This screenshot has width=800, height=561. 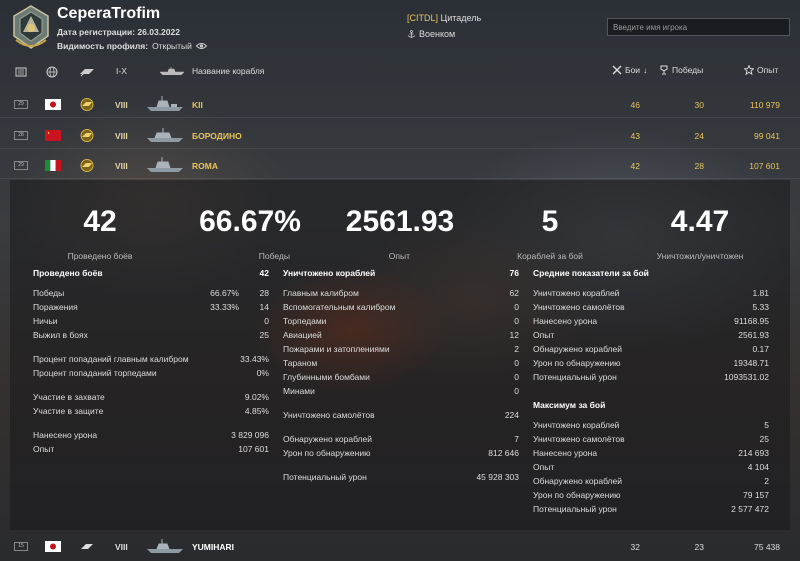 What do you see at coordinates (53, 135) in the screenshot?
I see `ussr-flag-icon` at bounding box center [53, 135].